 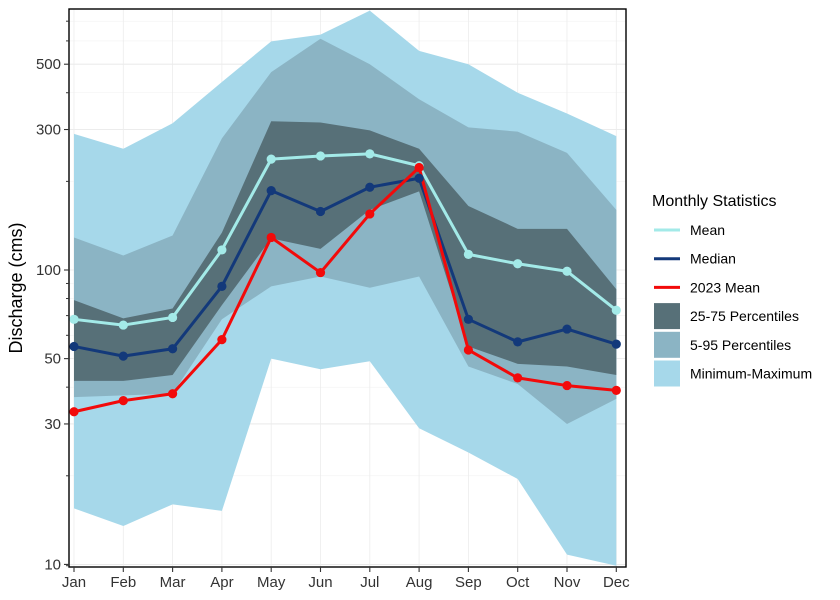 What do you see at coordinates (369, 582) in the screenshot?
I see `x-tick-label: Jul` at bounding box center [369, 582].